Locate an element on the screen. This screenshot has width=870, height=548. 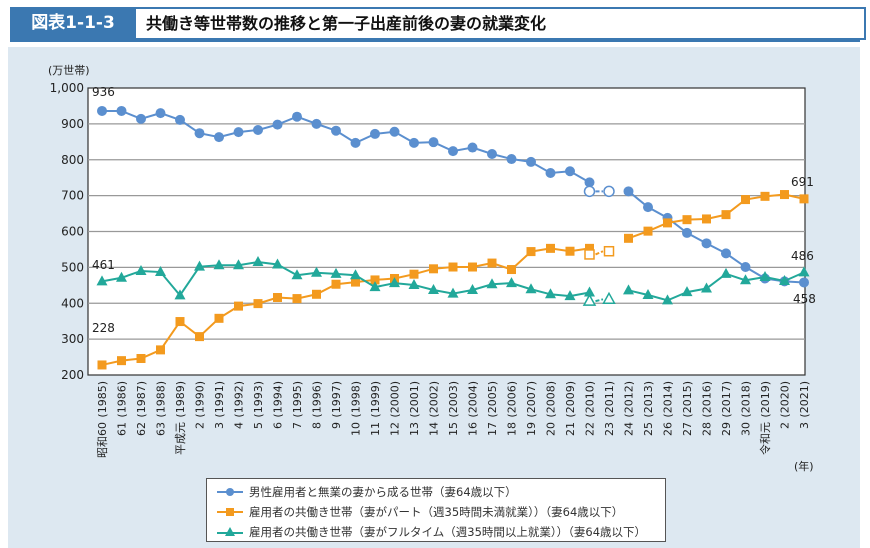
x-tick-year: (2019) is located at coordinates (765, 399).